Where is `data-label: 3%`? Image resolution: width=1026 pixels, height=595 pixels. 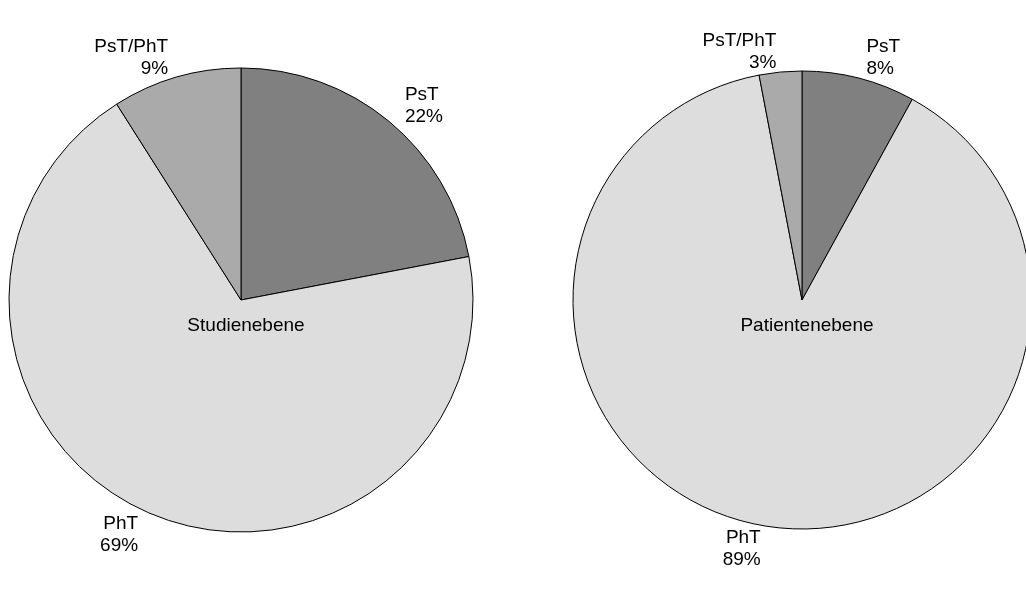
data-label: 3% is located at coordinates (762, 61).